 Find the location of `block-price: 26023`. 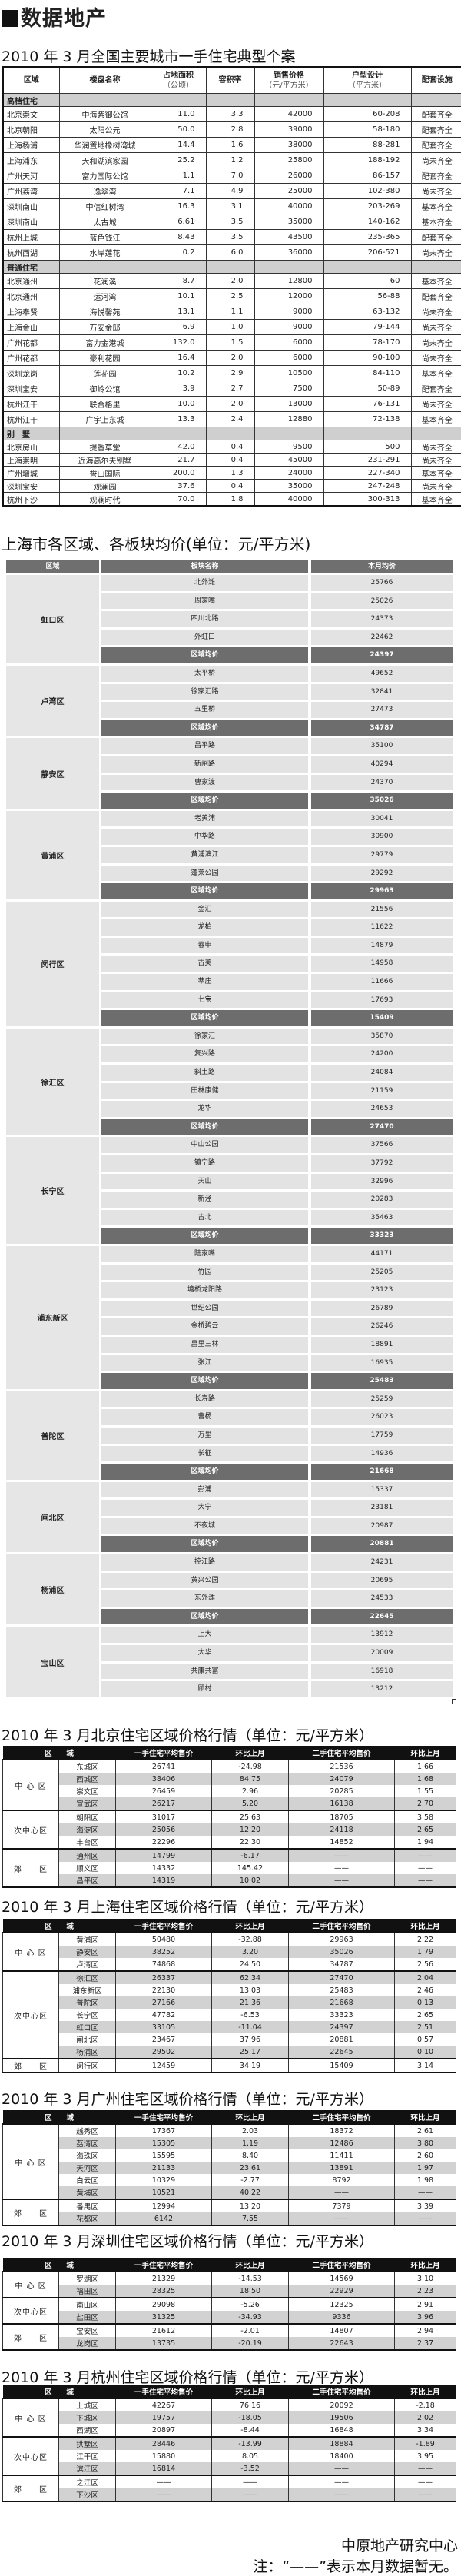

block-price: 26023 is located at coordinates (382, 1417).